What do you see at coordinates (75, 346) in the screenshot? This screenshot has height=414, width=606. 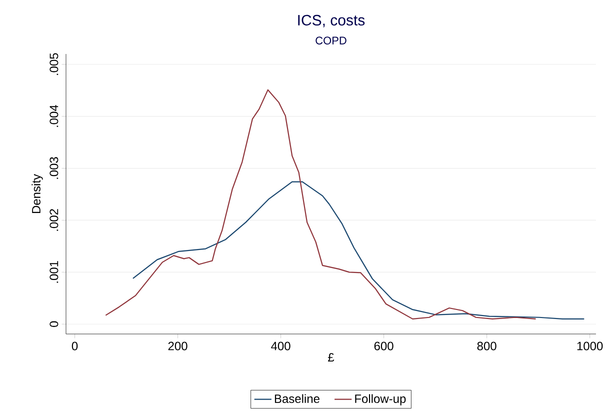 I see `x-tick-label: 0` at bounding box center [75, 346].